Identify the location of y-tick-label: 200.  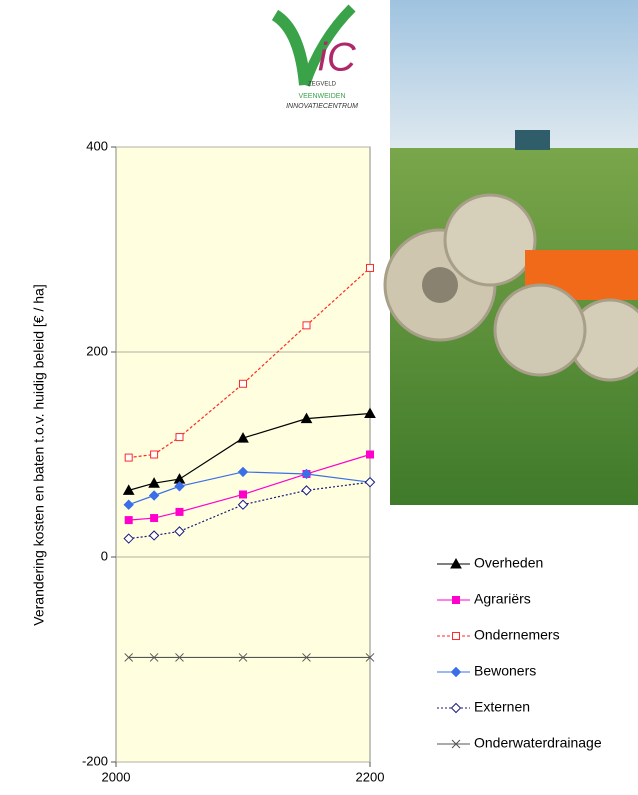
(97, 350).